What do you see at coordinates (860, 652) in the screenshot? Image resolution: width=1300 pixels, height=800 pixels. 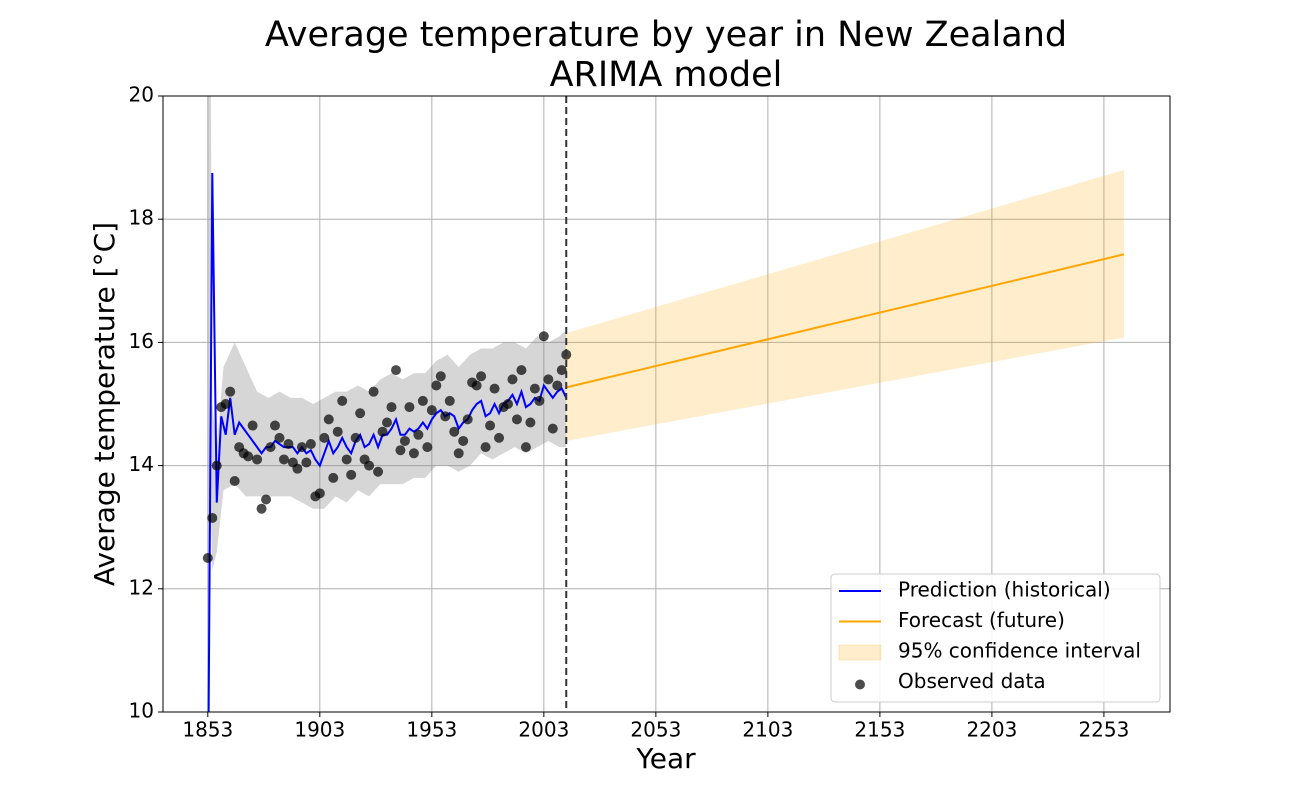 I see `legend-swatch` at bounding box center [860, 652].